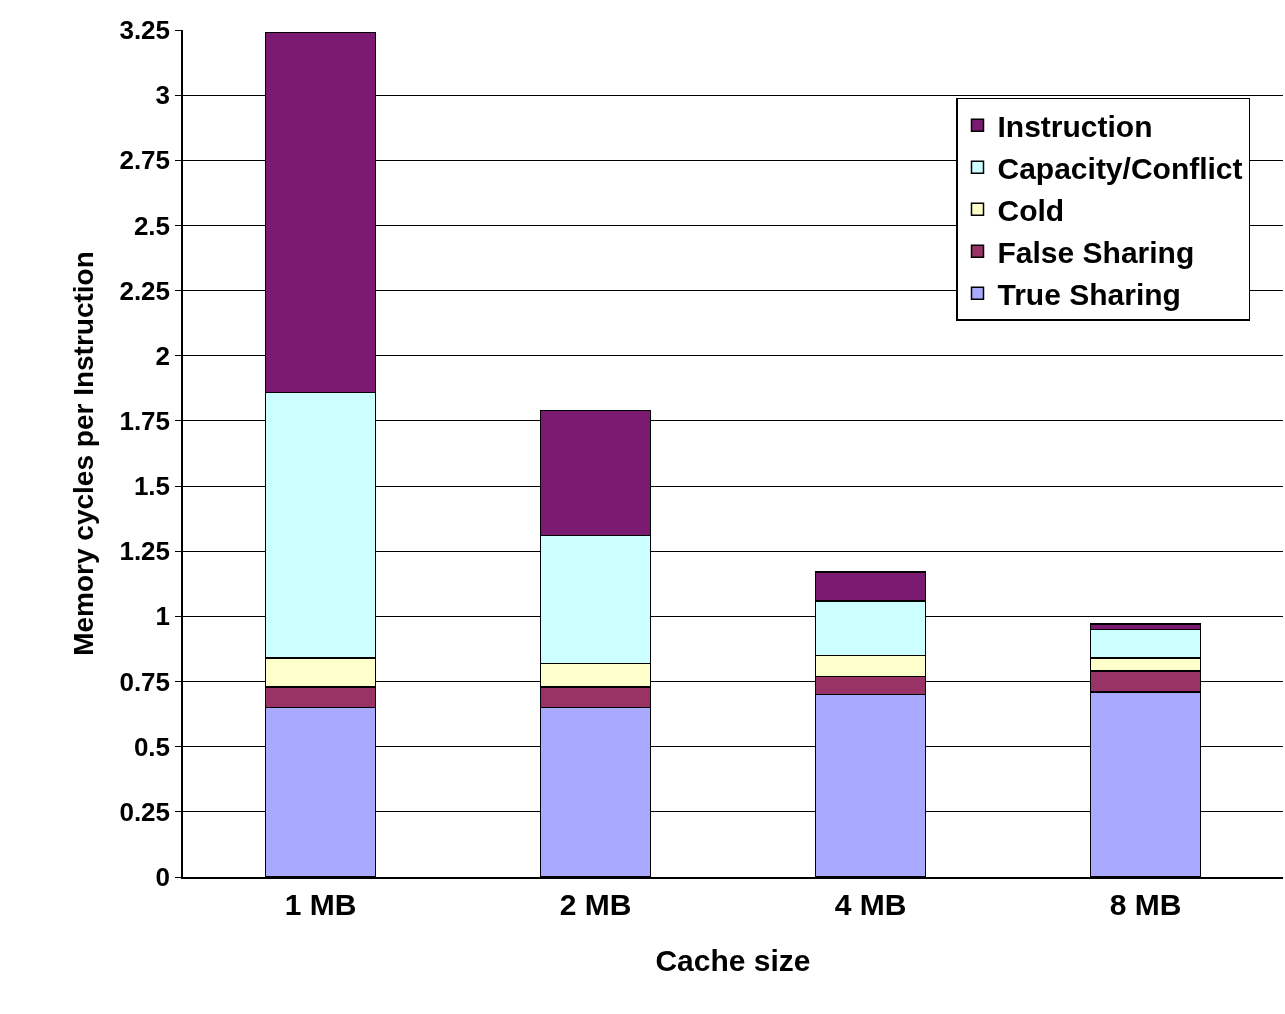 The image size is (1285, 1014). I want to click on y-tick-label: 0.5, so click(152, 746).